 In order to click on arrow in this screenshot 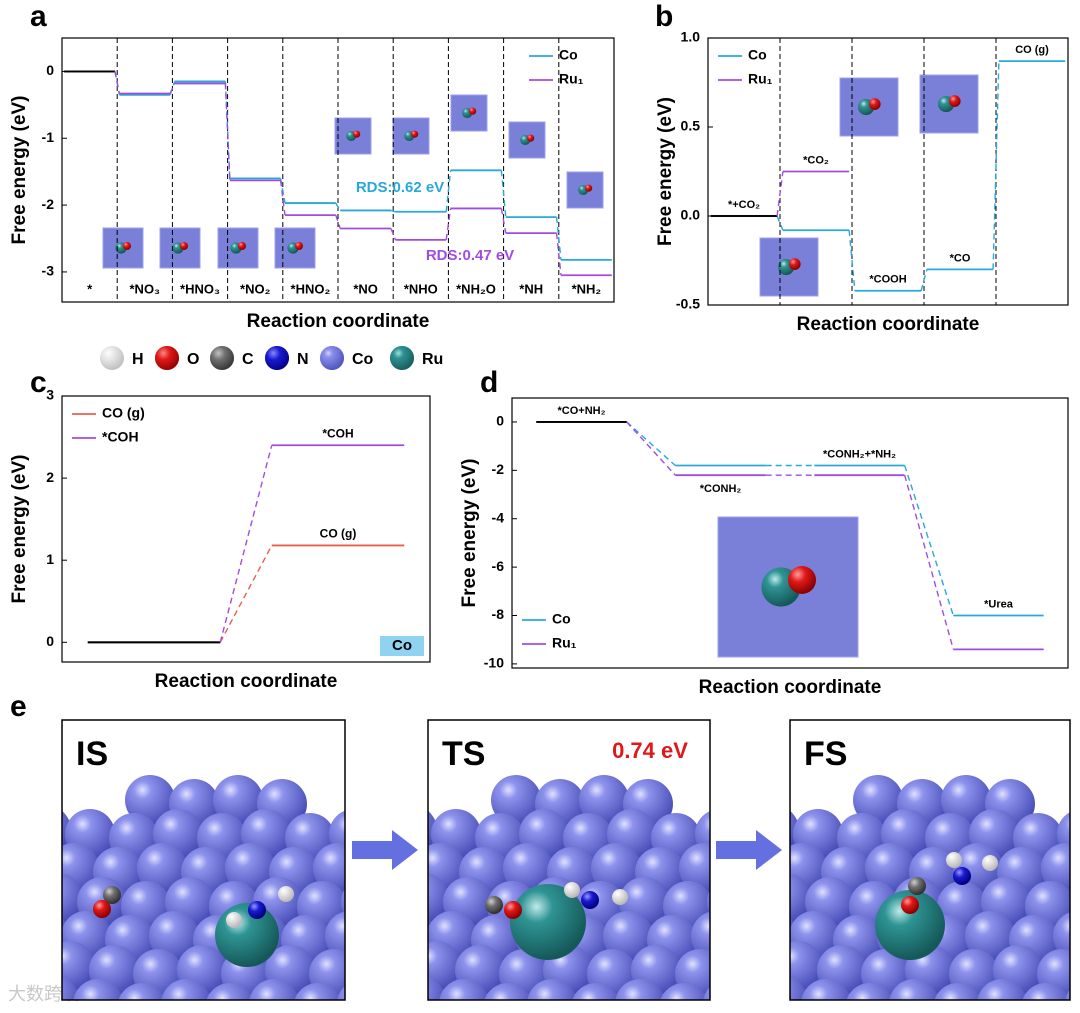, I will do `click(385, 850)`.